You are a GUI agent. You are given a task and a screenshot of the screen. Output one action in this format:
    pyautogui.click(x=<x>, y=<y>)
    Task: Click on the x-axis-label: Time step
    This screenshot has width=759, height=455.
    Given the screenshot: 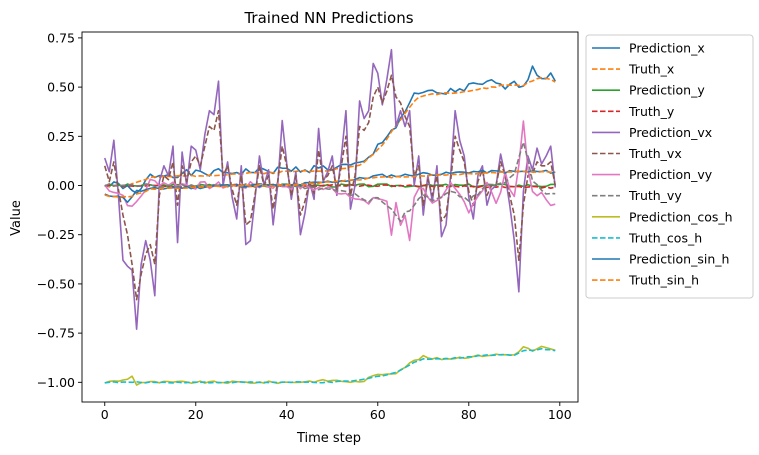 What is the action you would take?
    pyautogui.click(x=328, y=438)
    